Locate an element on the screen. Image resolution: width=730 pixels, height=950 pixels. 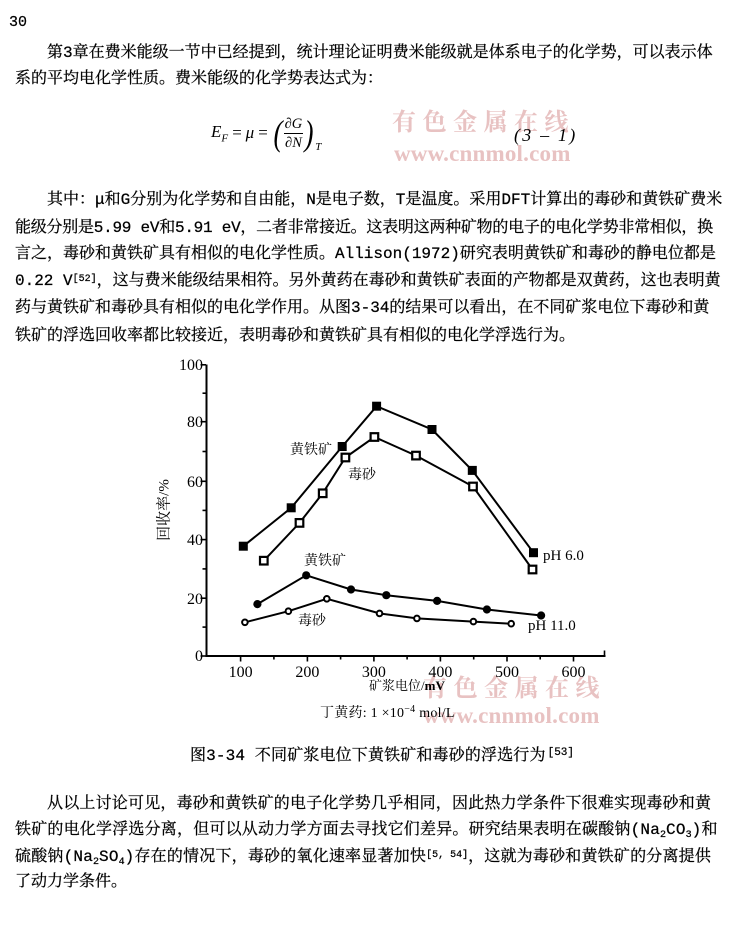
svg-text: 丁黄药: 1 ×10−4 mol/L is located at coordinates (387, 712).